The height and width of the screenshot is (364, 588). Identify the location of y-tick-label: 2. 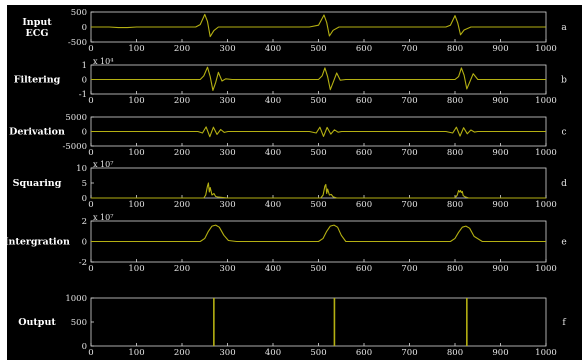
(84, 222).